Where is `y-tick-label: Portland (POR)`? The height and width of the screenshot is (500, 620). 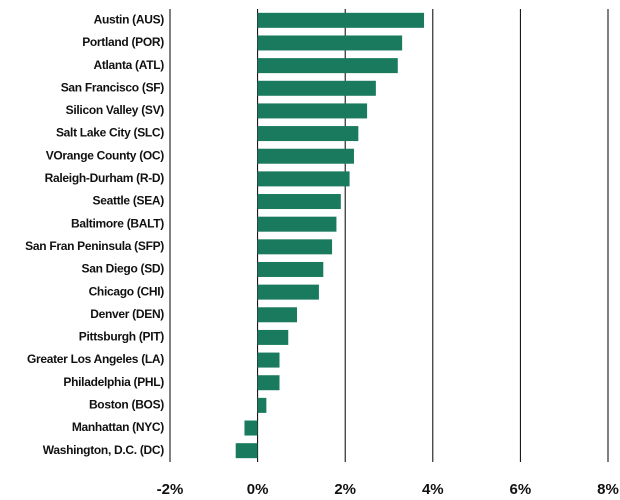 y-tick-label: Portland (POR) is located at coordinates (123, 42).